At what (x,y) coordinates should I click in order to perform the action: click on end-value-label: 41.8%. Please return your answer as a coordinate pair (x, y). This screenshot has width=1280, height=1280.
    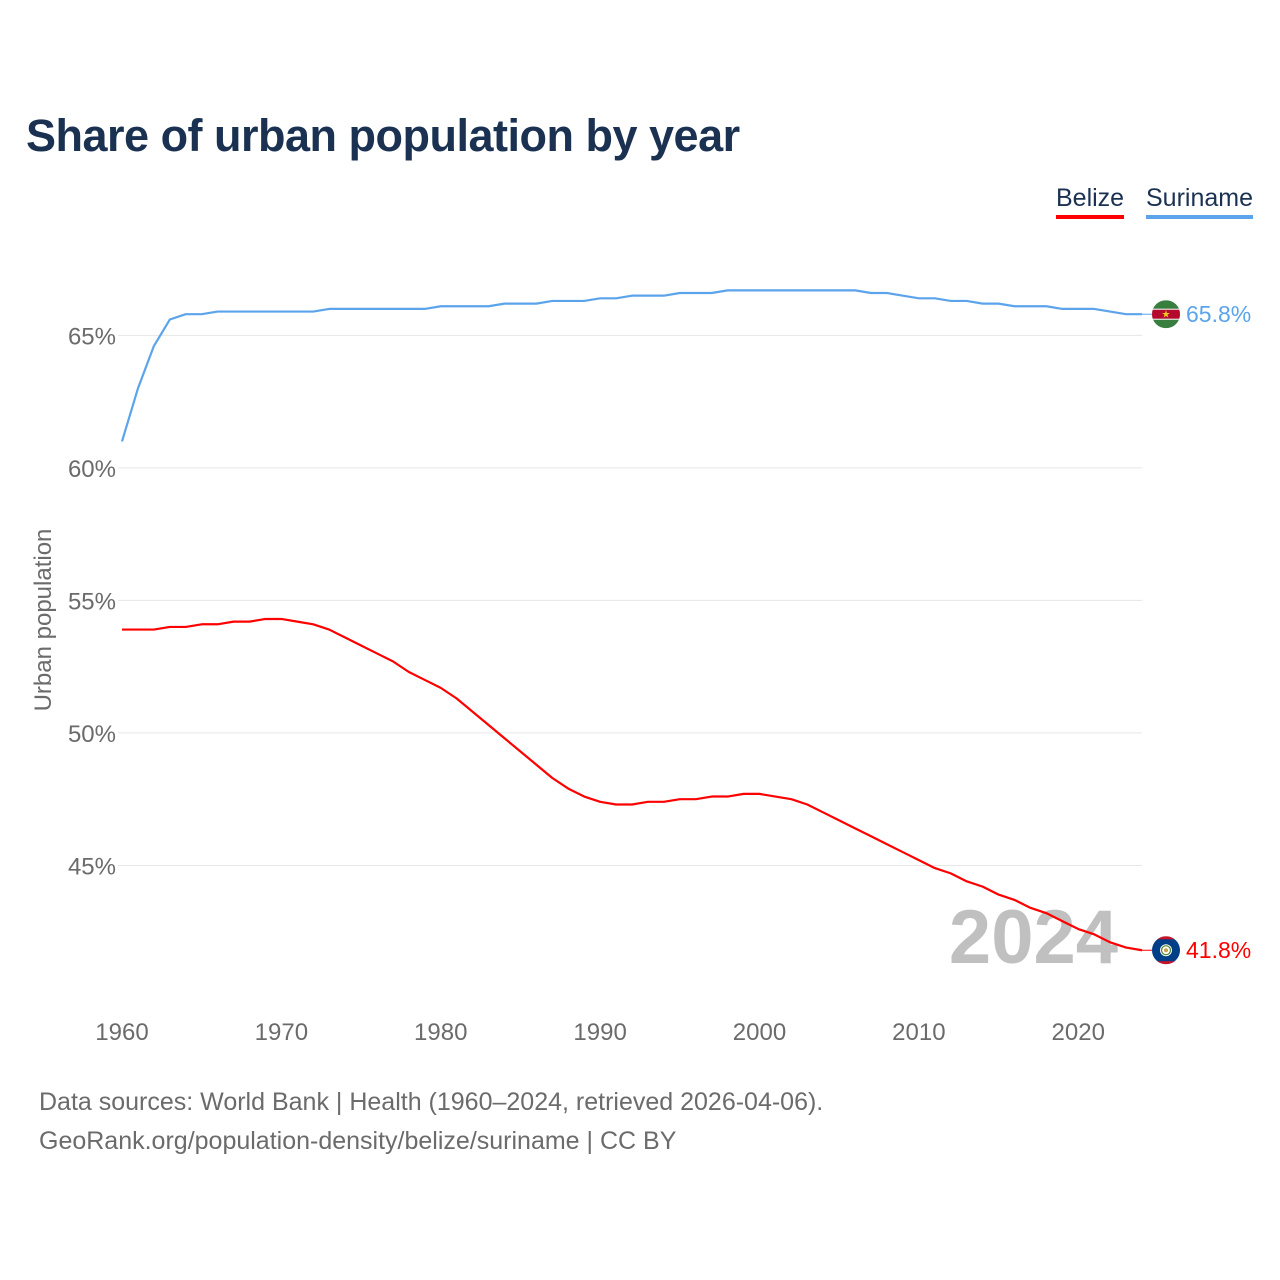
    Looking at the image, I should click on (1218, 950).